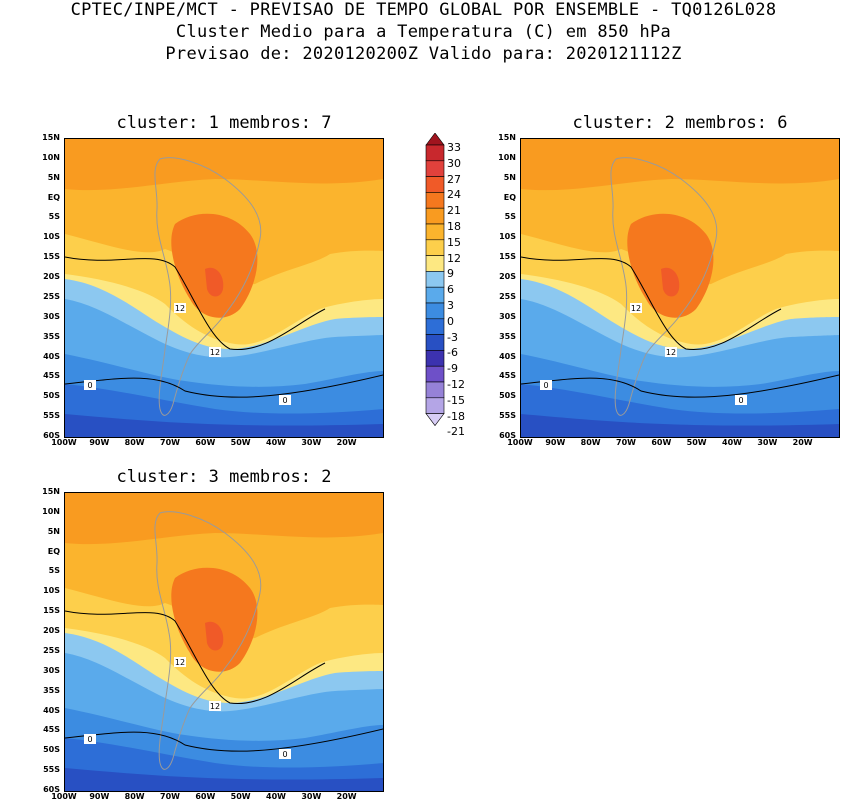 This screenshot has height=803, width=847. I want to click on colorbar-label: 18, so click(454, 226).